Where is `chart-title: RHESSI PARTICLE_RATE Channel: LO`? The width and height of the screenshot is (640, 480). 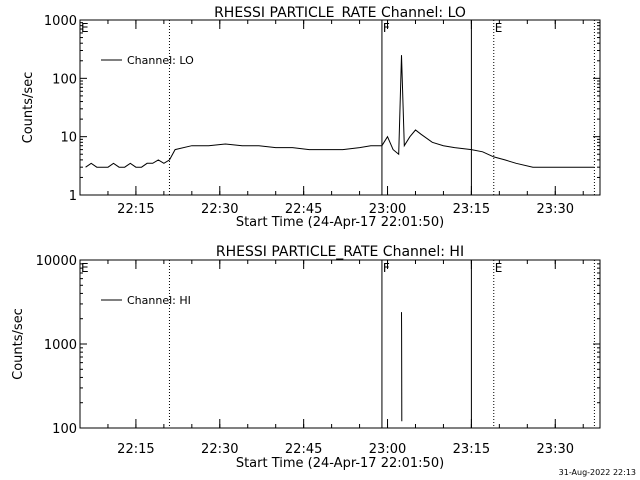
chart-title: RHESSI PARTICLE_RATE Channel: LO is located at coordinates (340, 13).